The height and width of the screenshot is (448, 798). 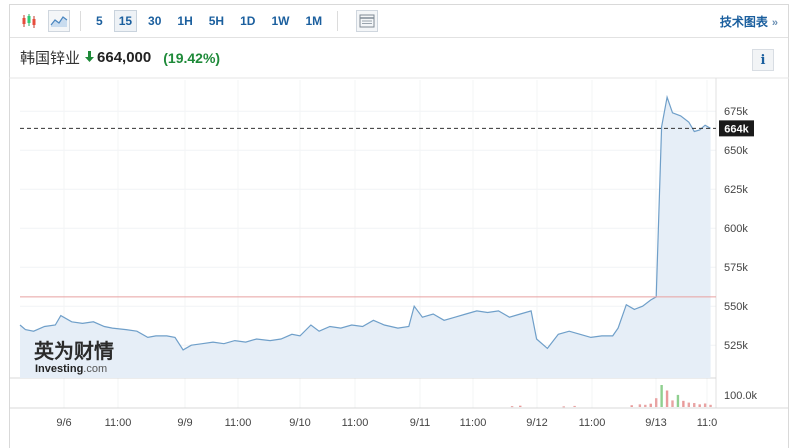 I want to click on interval-button-1d: 1D, so click(x=248, y=21).